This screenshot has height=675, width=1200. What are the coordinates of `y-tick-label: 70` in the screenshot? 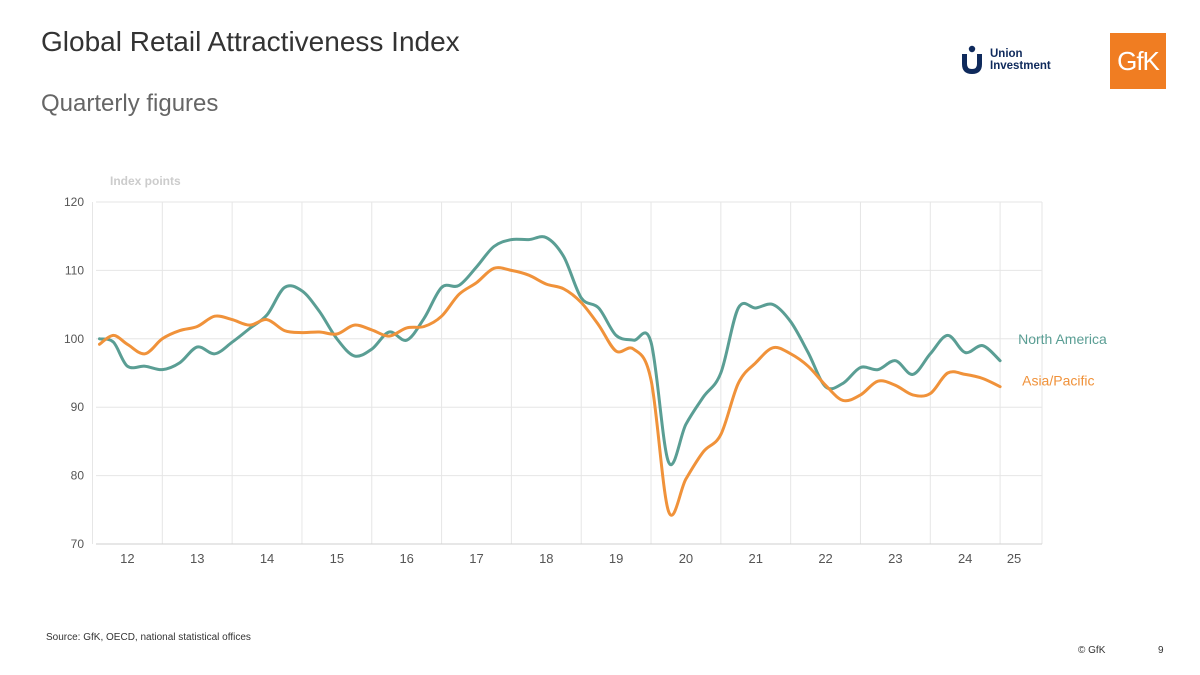 It's located at (78, 544).